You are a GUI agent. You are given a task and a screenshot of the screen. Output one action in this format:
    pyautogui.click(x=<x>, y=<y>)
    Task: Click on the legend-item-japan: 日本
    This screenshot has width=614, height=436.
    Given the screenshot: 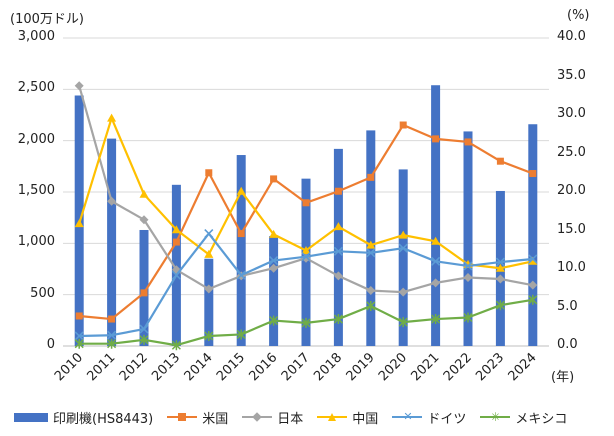 What is the action you would take?
    pyautogui.click(x=272, y=417)
    